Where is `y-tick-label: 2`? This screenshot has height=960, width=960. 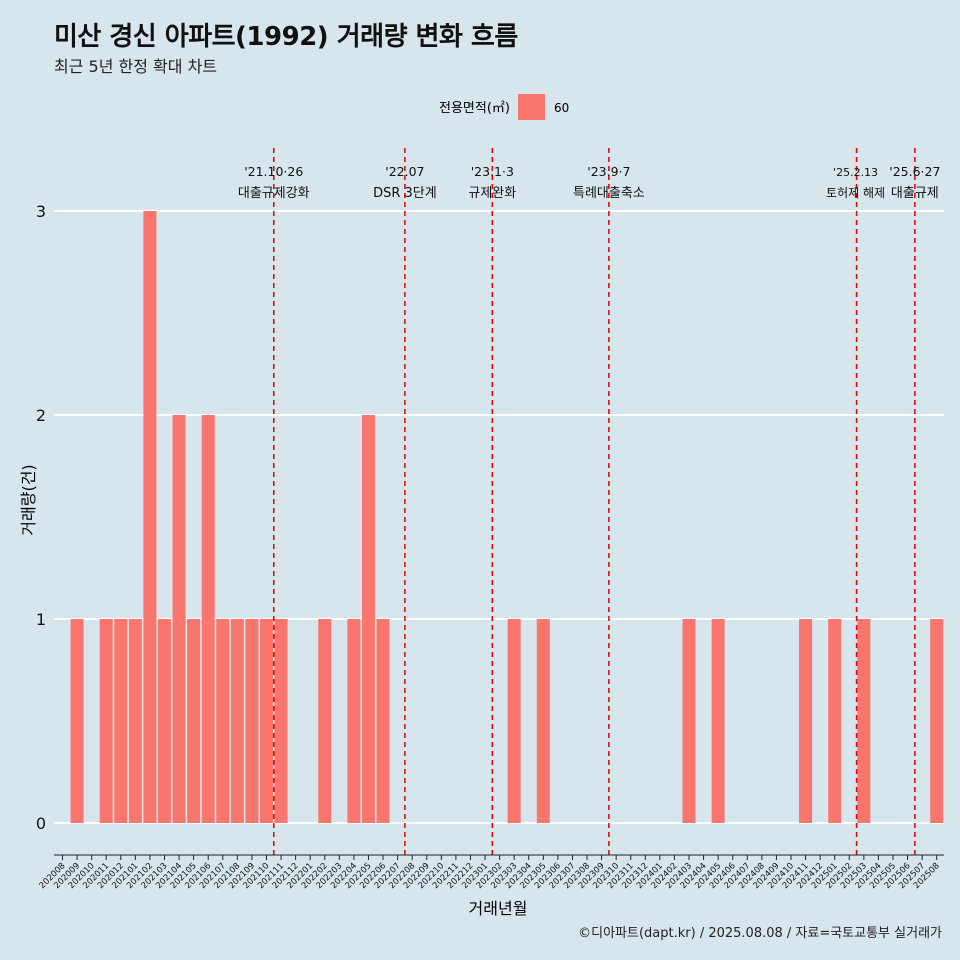
y-tick-label: 2 is located at coordinates (41, 415).